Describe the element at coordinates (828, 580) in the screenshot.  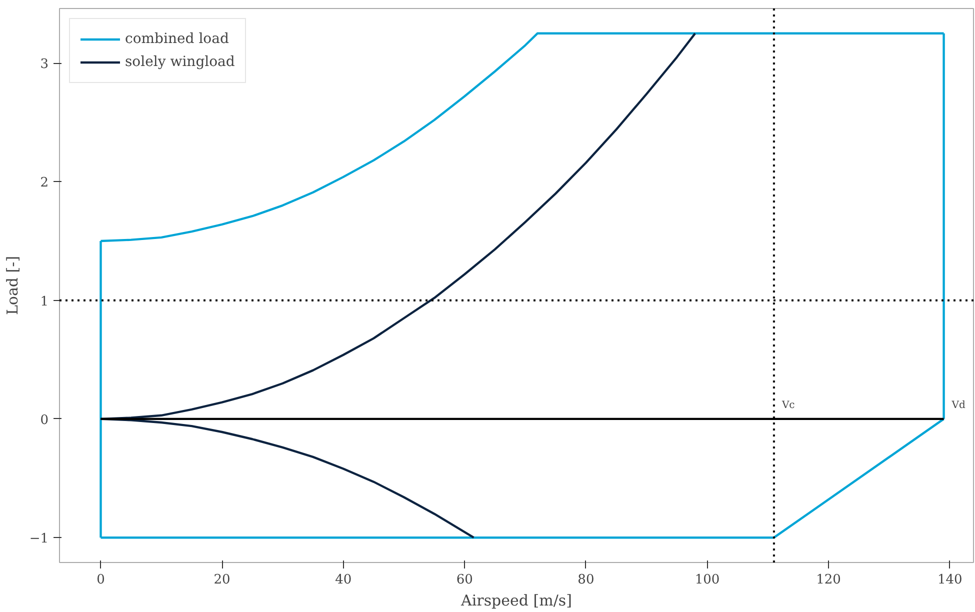
I see `x-tick-label: 120` at that location.